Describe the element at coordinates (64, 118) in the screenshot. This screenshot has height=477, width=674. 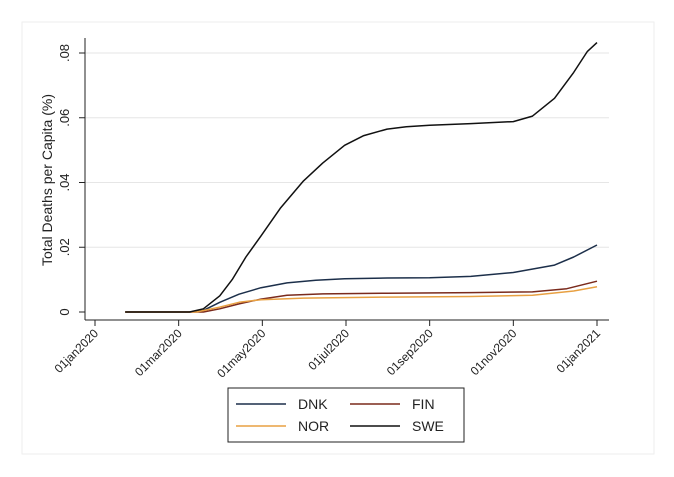
I see `y-tick-label: .06` at that location.